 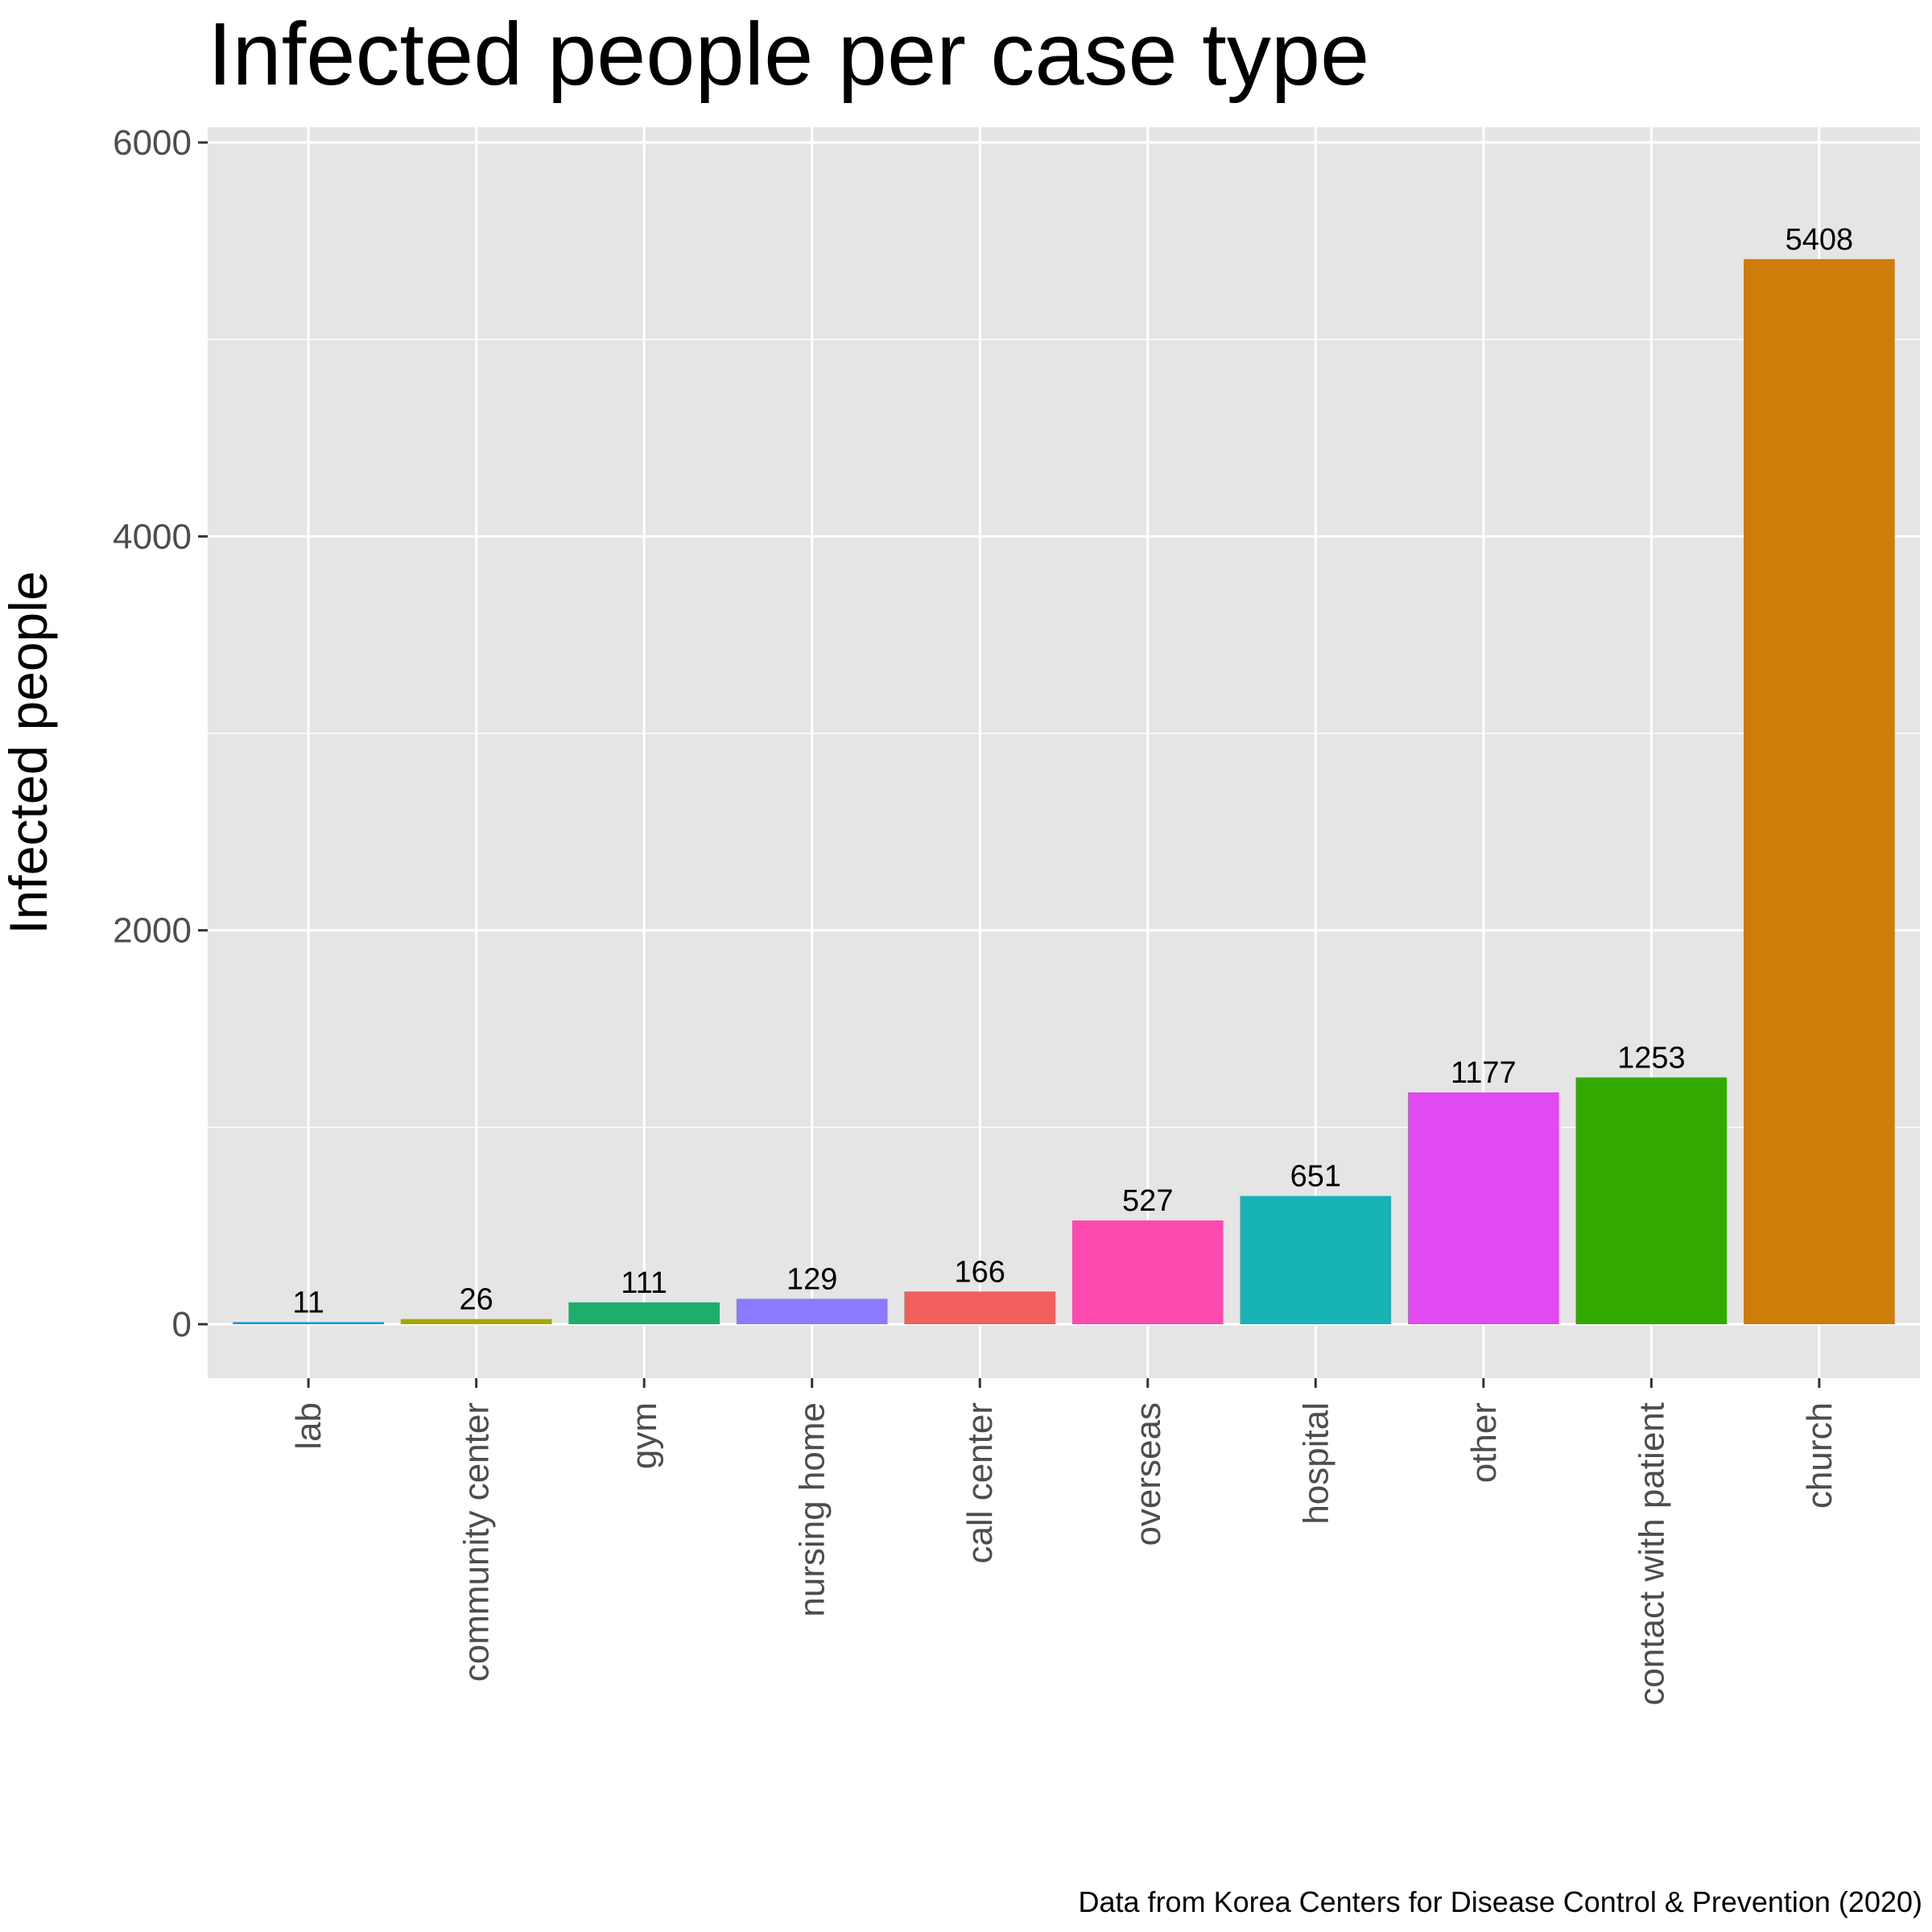 I want to click on data-label: 166, so click(x=980, y=1272).